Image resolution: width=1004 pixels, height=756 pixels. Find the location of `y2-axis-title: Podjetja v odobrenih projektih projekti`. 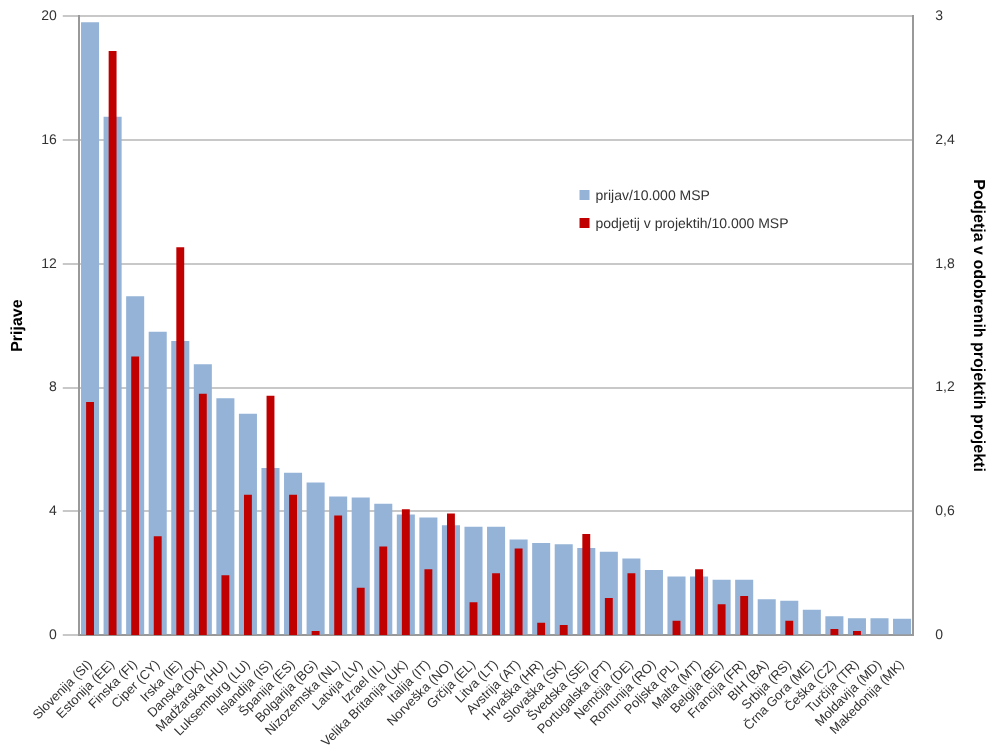

y2-axis-title: Podjetja v odobrenih projektih projekti is located at coordinates (978, 325).